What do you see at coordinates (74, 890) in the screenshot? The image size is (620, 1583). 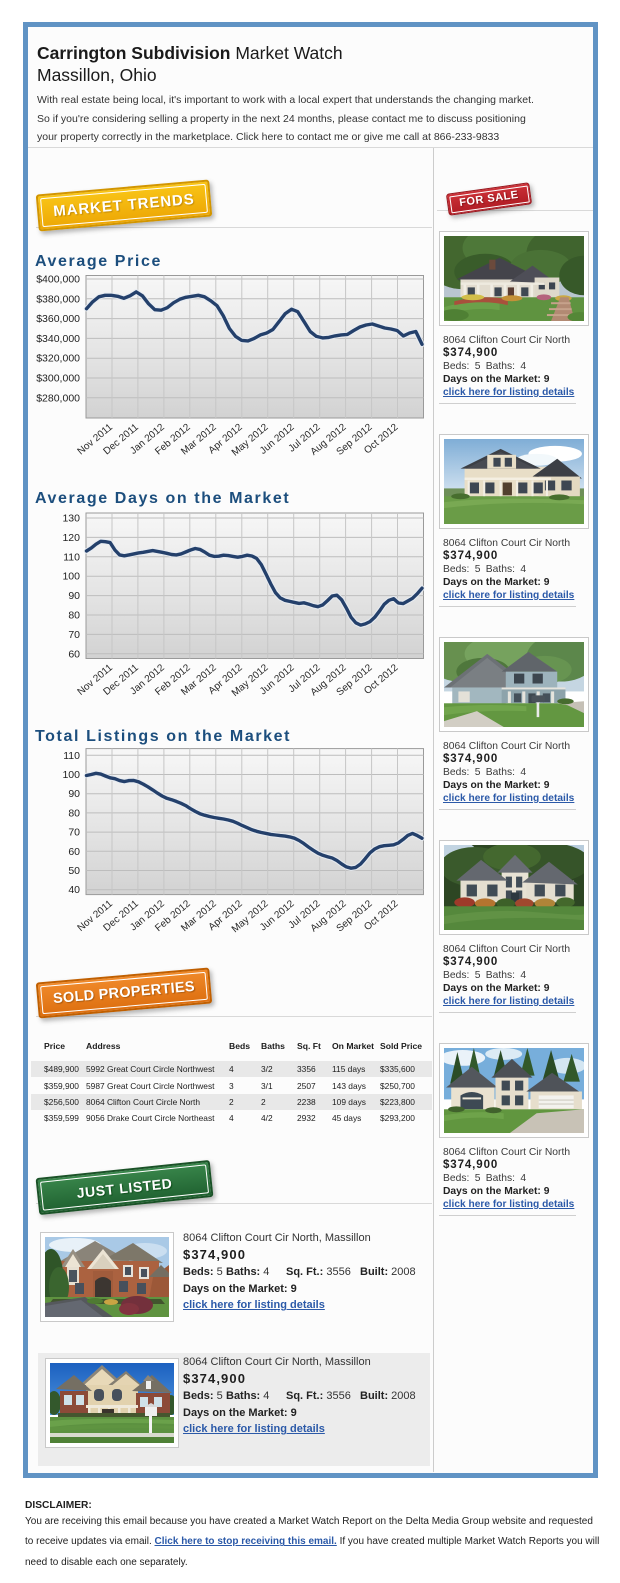 I see `svg-text: 40` at bounding box center [74, 890].